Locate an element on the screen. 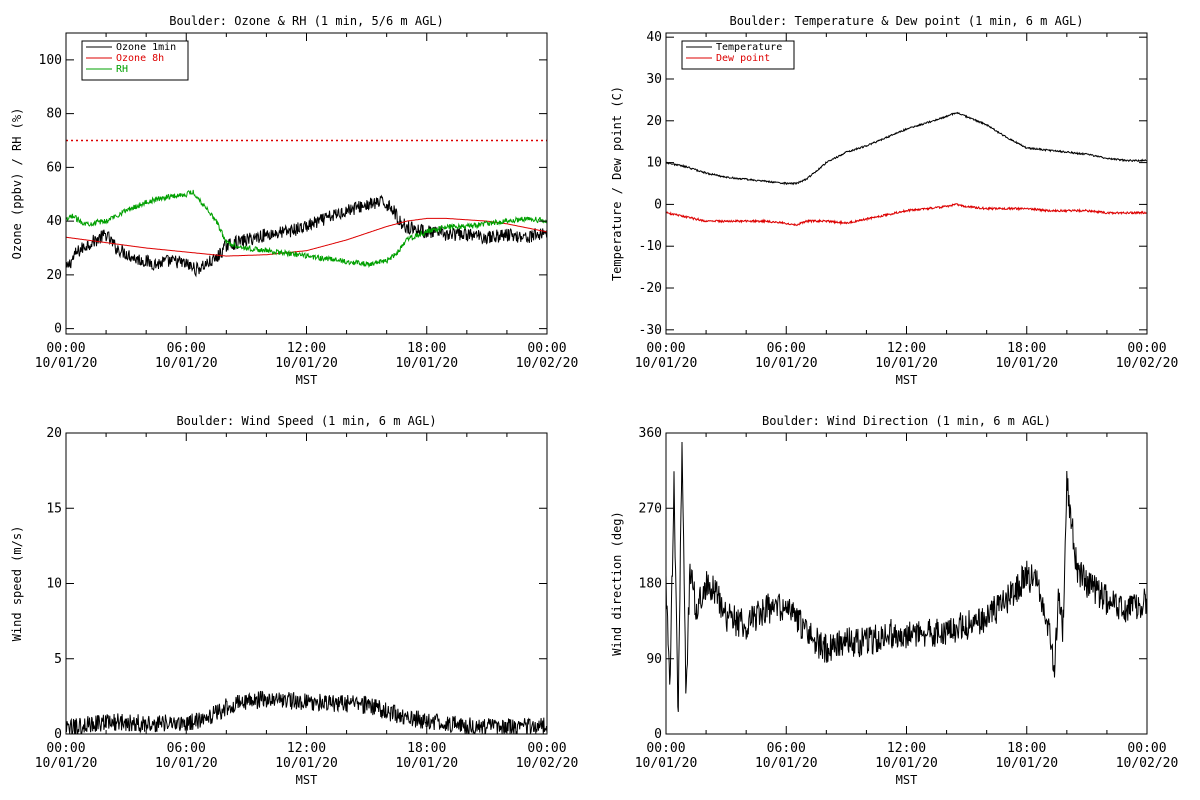 This screenshot has width=1200, height=800. legend-label: Ozone 8h is located at coordinates (140, 58).